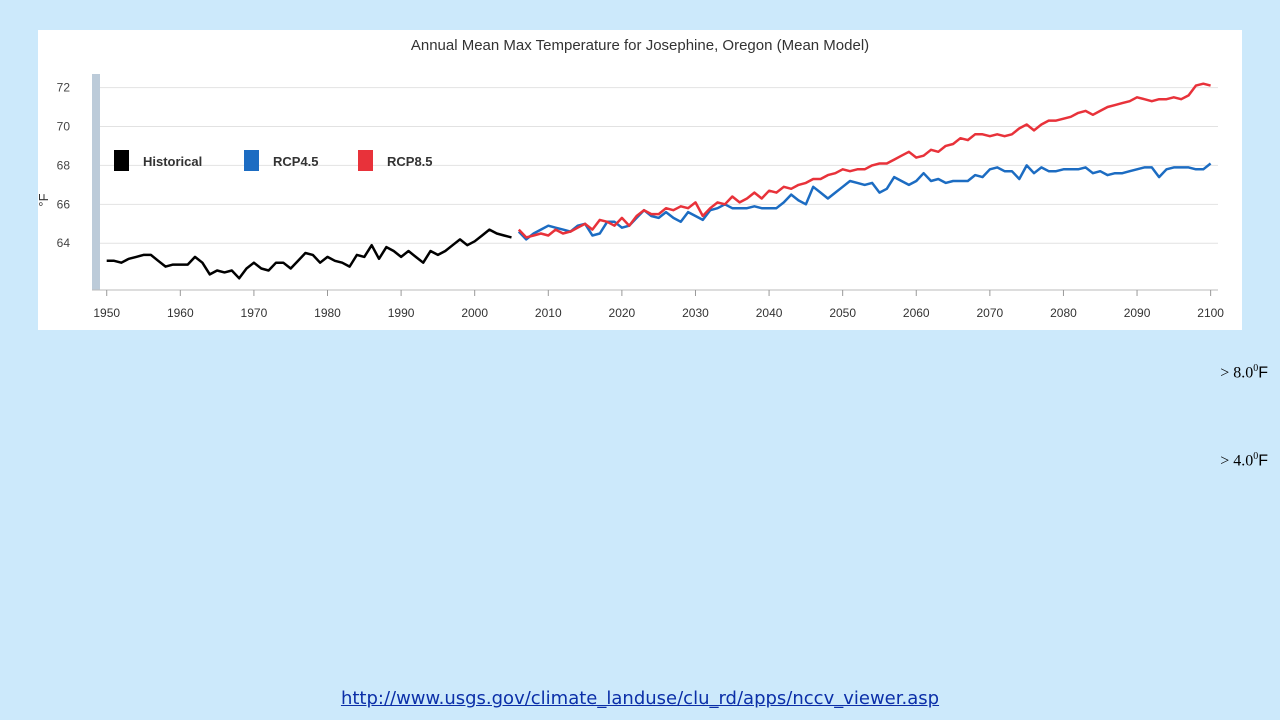  What do you see at coordinates (864, 201) in the screenshot?
I see `series-line-rcp45` at bounding box center [864, 201].